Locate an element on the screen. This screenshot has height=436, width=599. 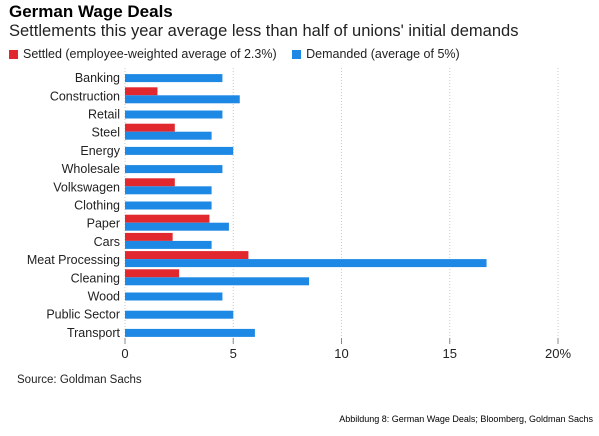
category-label: Energy is located at coordinates (100, 151).